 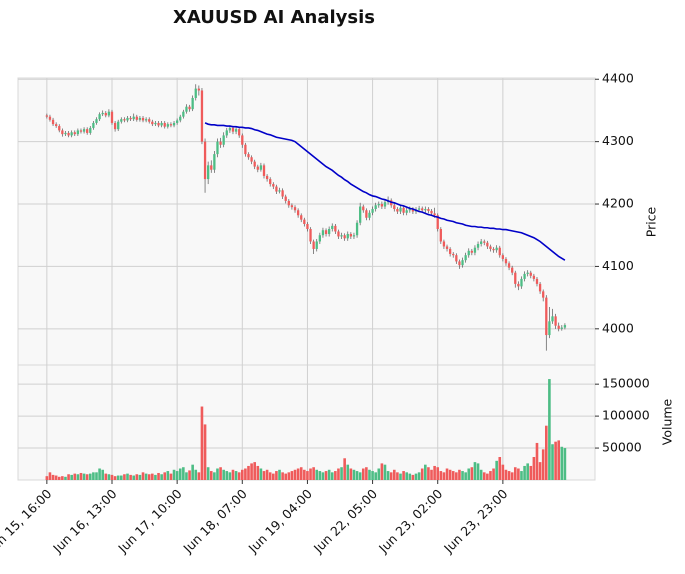 I want to click on chart-title: XAUUSD AI Analysis, so click(x=274, y=17).